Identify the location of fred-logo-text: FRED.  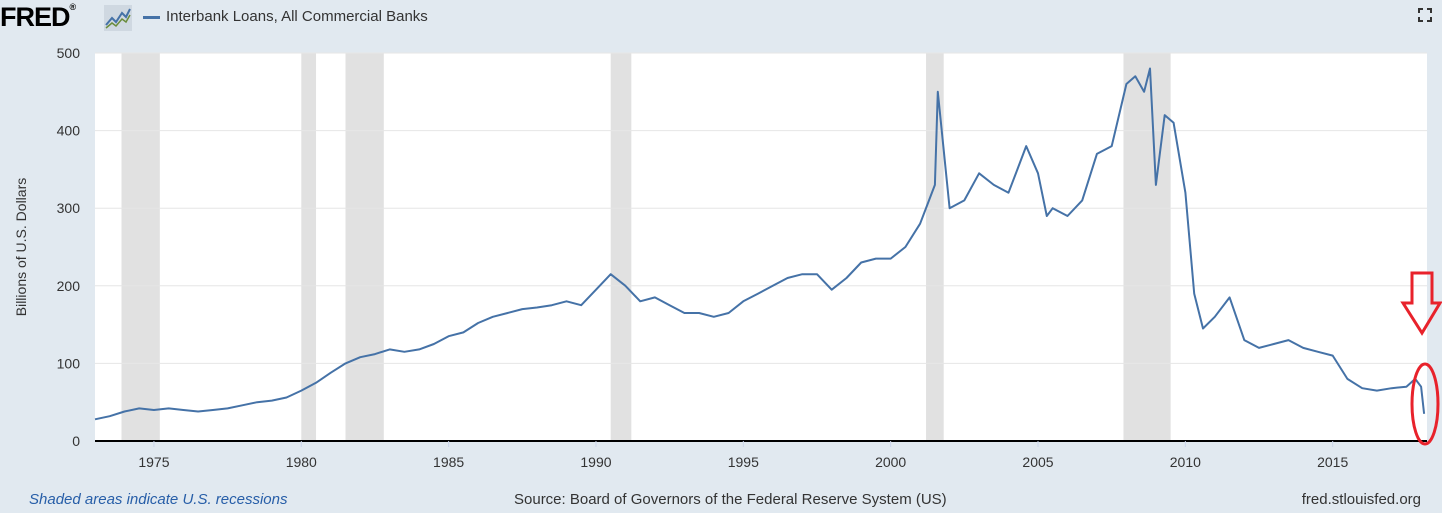
(35, 17).